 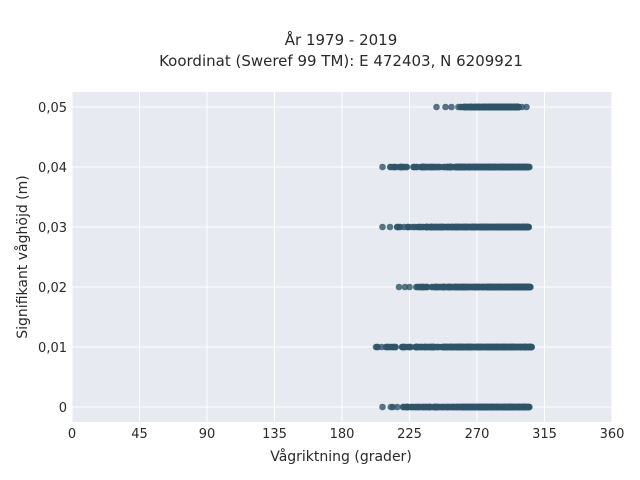 I want to click on x-tick-label: 90, so click(x=207, y=434).